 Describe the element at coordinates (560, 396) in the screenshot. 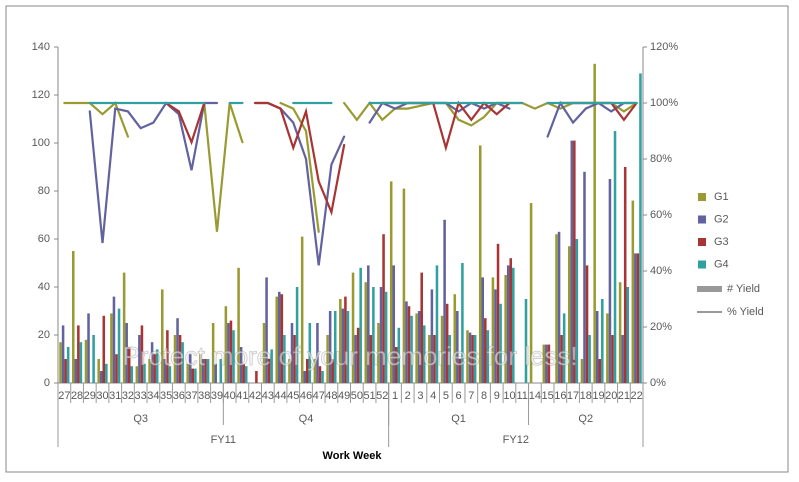

I see `x-tick-label: 16` at that location.